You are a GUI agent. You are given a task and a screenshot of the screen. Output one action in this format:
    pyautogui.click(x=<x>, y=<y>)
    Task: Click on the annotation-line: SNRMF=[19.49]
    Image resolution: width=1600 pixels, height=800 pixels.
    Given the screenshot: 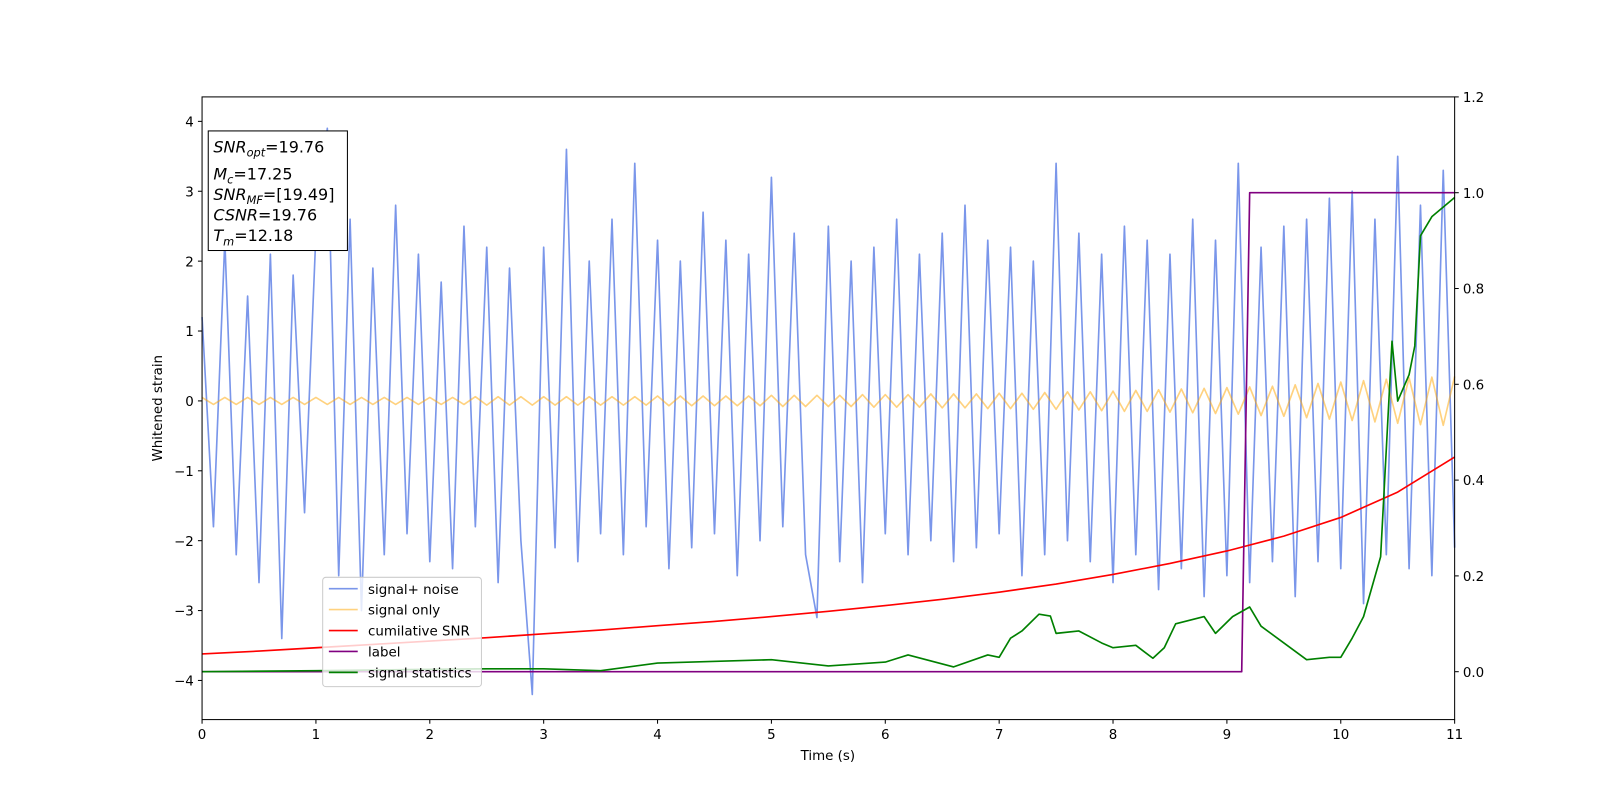 What is the action you would take?
    pyautogui.click(x=273, y=196)
    